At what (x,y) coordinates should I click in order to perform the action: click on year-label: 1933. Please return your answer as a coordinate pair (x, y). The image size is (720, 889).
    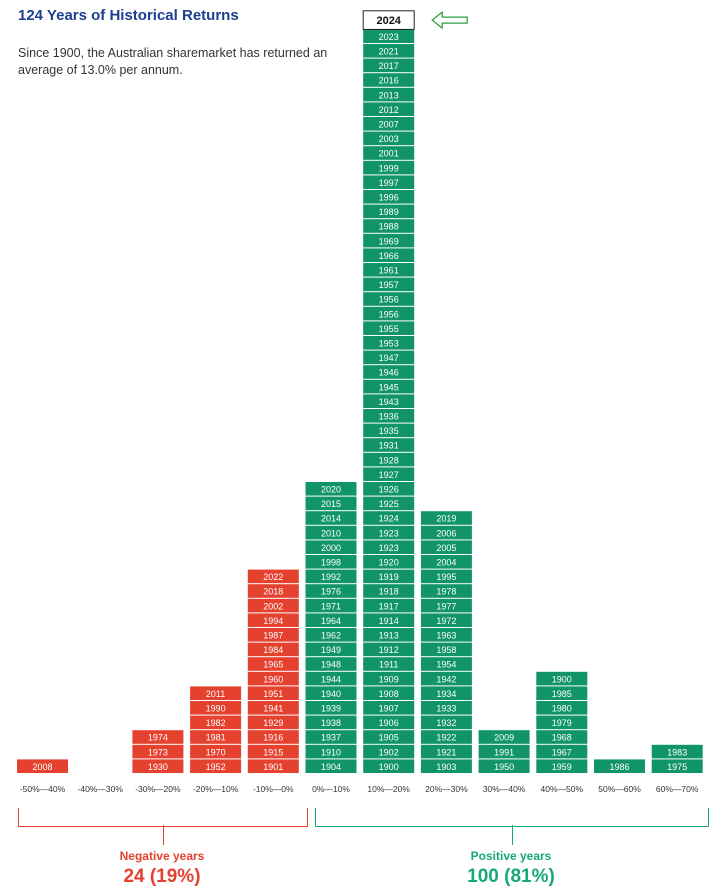
    Looking at the image, I should click on (446, 709).